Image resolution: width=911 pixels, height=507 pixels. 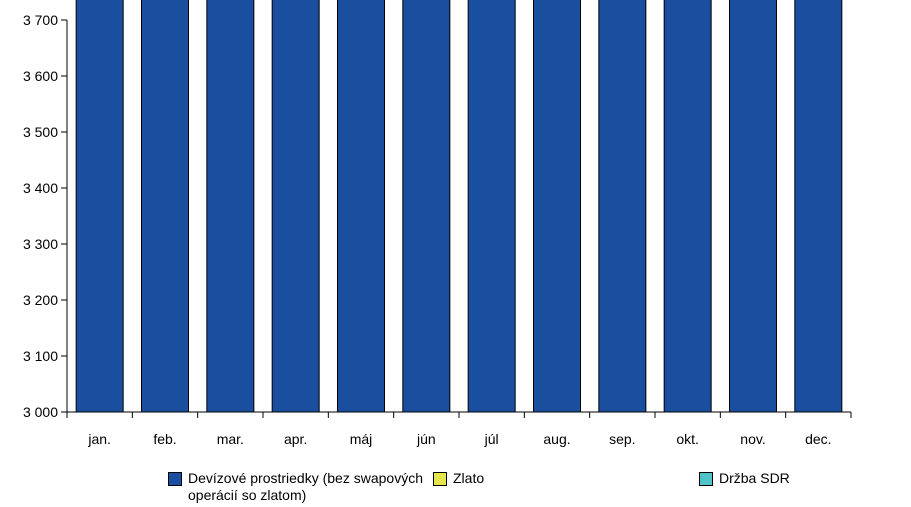 I want to click on legend-item-zlato: Zlato, so click(x=563, y=478).